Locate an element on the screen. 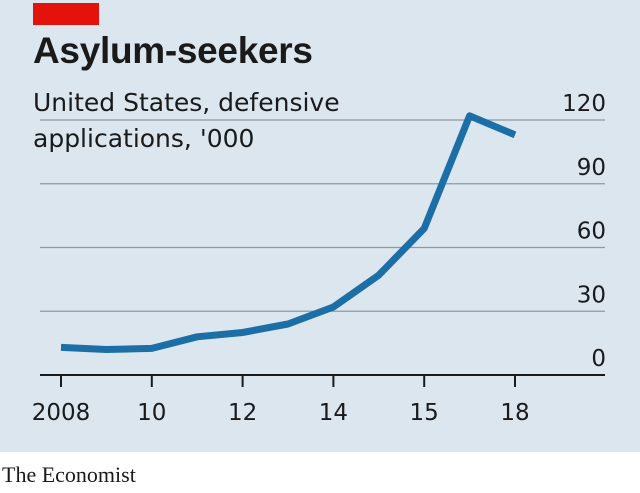 The width and height of the screenshot is (640, 493). x-axis is located at coordinates (322, 380).